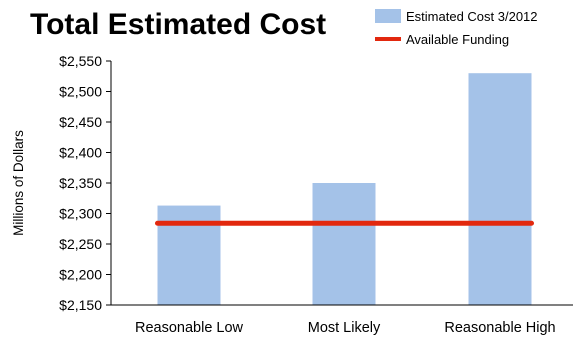  What do you see at coordinates (457, 39) in the screenshot?
I see `legend-label-available-funding: Available Funding` at bounding box center [457, 39].